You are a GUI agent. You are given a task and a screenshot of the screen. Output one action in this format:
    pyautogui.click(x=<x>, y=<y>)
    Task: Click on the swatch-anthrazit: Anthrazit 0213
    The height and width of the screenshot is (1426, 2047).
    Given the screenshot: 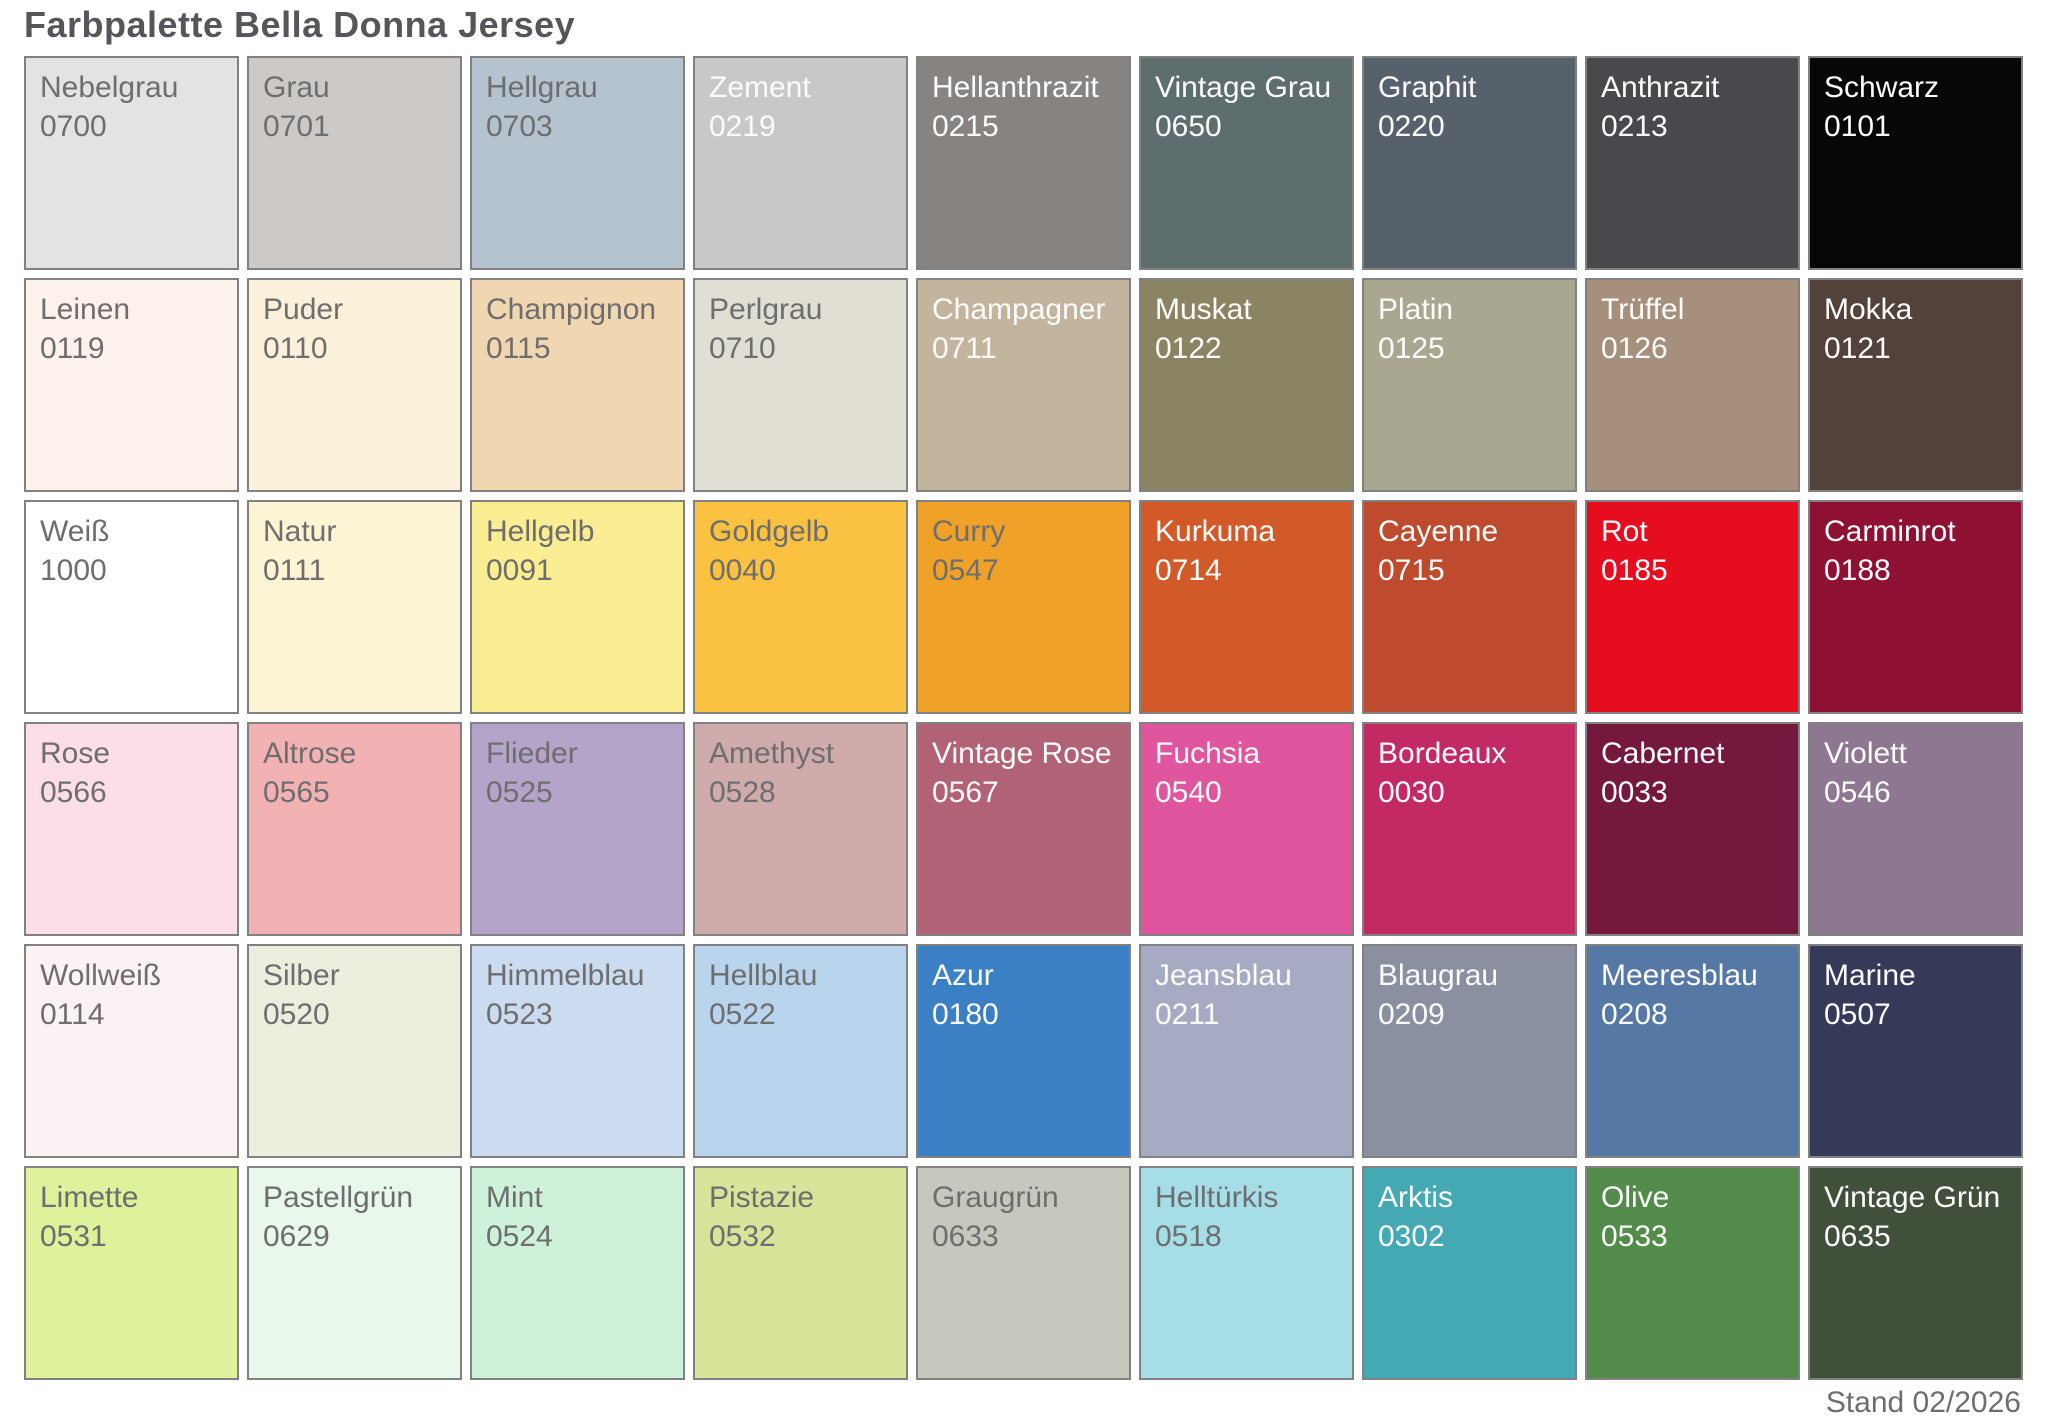 What is the action you would take?
    pyautogui.click(x=1692, y=163)
    